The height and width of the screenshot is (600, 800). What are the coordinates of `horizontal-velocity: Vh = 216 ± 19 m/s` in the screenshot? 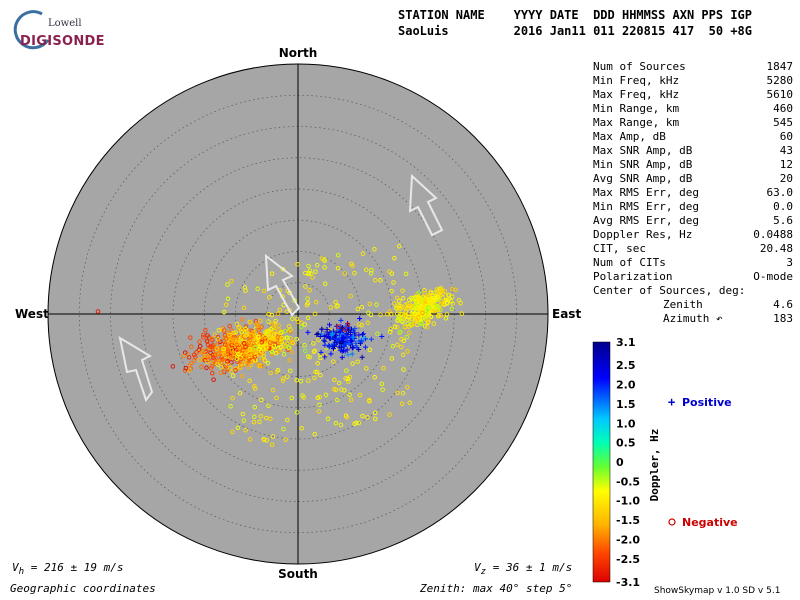 It's located at (68, 569).